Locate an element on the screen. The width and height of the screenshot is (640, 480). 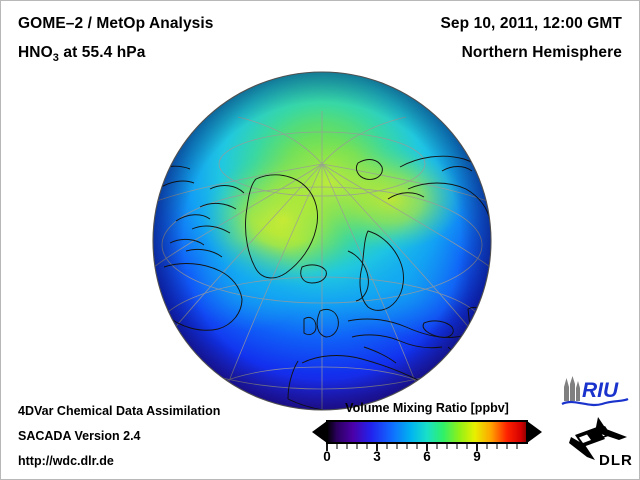
species-level-label: HNO3 at 55.4 hPa is located at coordinates (82, 54).